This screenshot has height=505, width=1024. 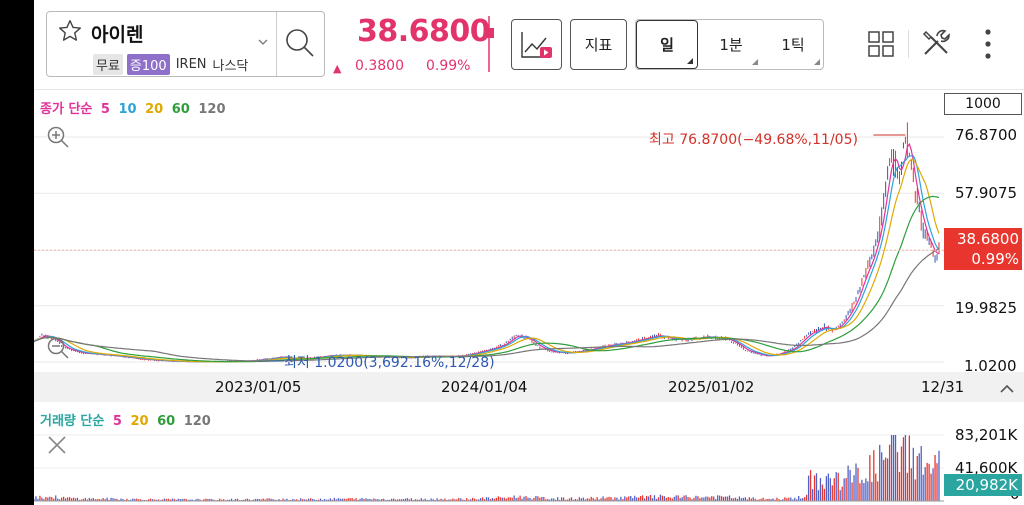 I want to click on current-price-pct: 0.99%, so click(x=995, y=259).